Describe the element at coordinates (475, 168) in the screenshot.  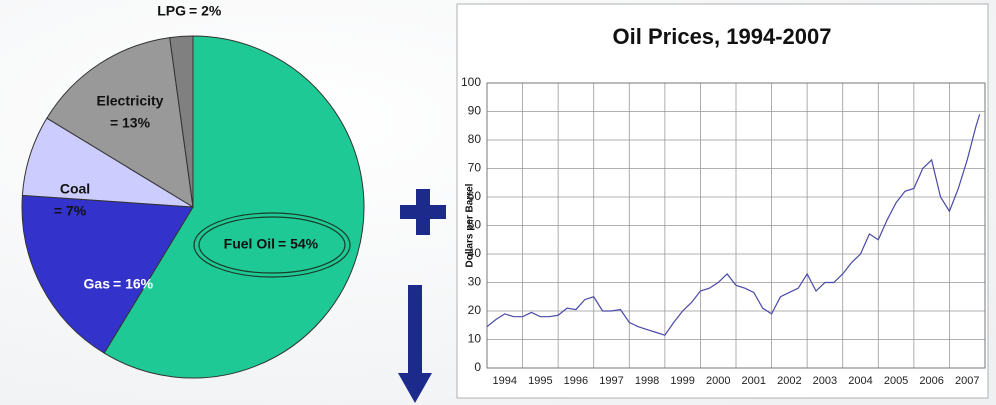
I see `y-tick-label: 70` at that location.